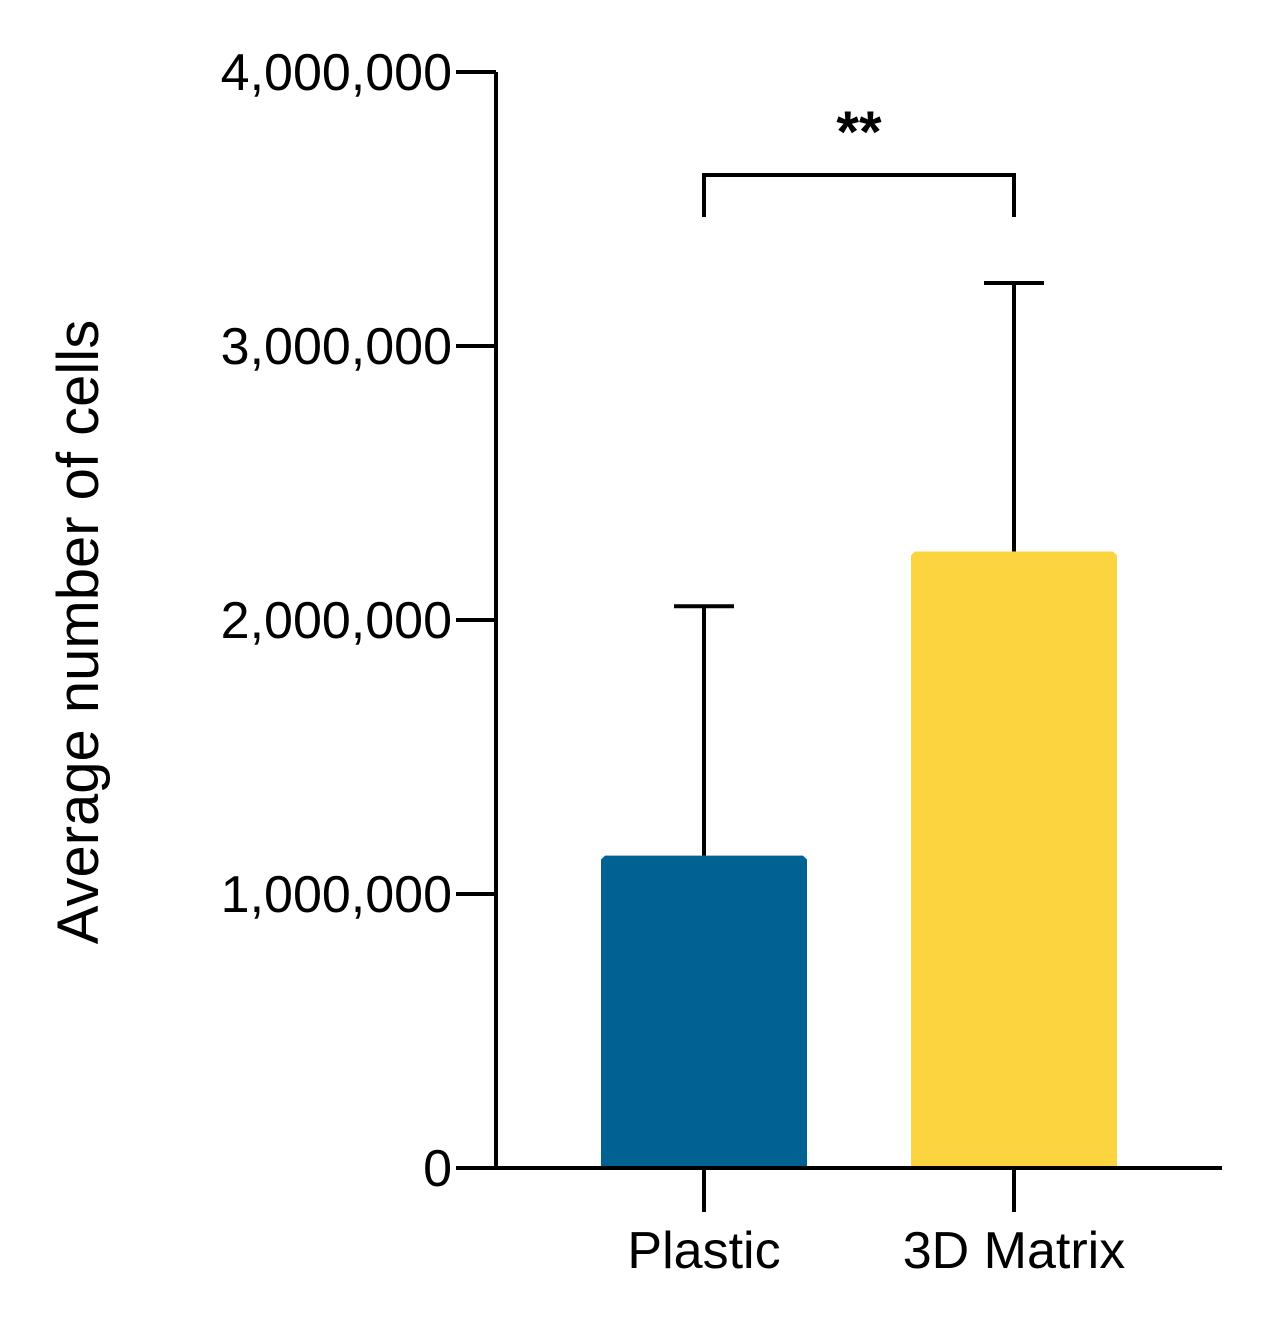 The image size is (1262, 1331). I want to click on significance-label: **, so click(859, 132).